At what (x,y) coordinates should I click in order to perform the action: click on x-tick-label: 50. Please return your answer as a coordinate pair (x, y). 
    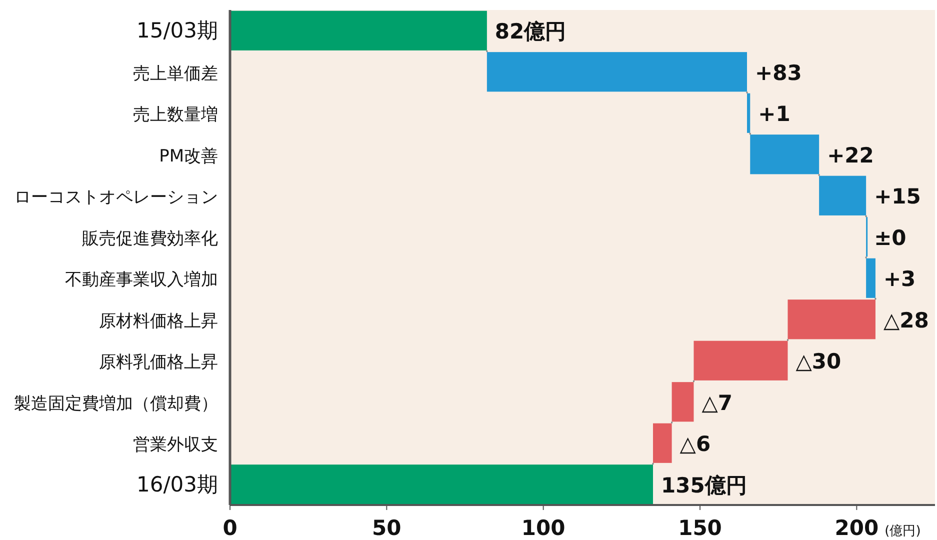
    Looking at the image, I should click on (387, 528).